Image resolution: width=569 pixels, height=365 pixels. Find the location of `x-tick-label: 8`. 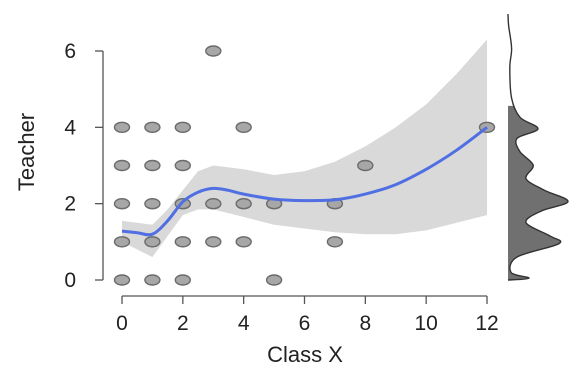

x-tick-label: 8 is located at coordinates (365, 323).